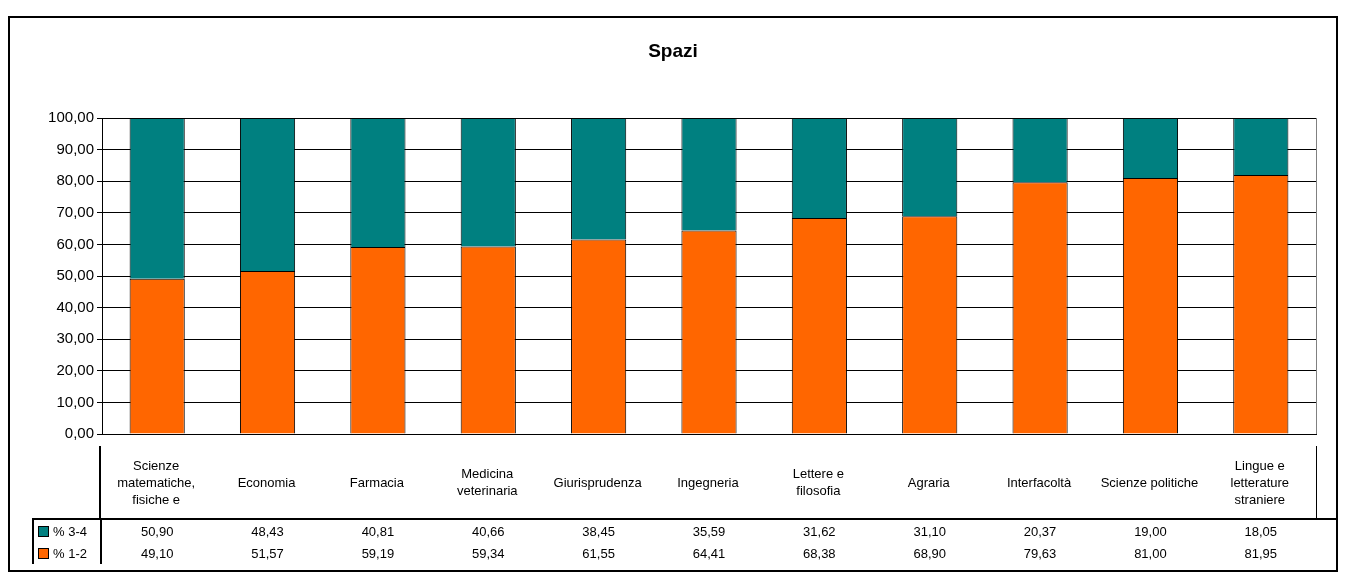  Describe the element at coordinates (1150, 531) in the screenshot. I see `data-label: 19,00` at that location.